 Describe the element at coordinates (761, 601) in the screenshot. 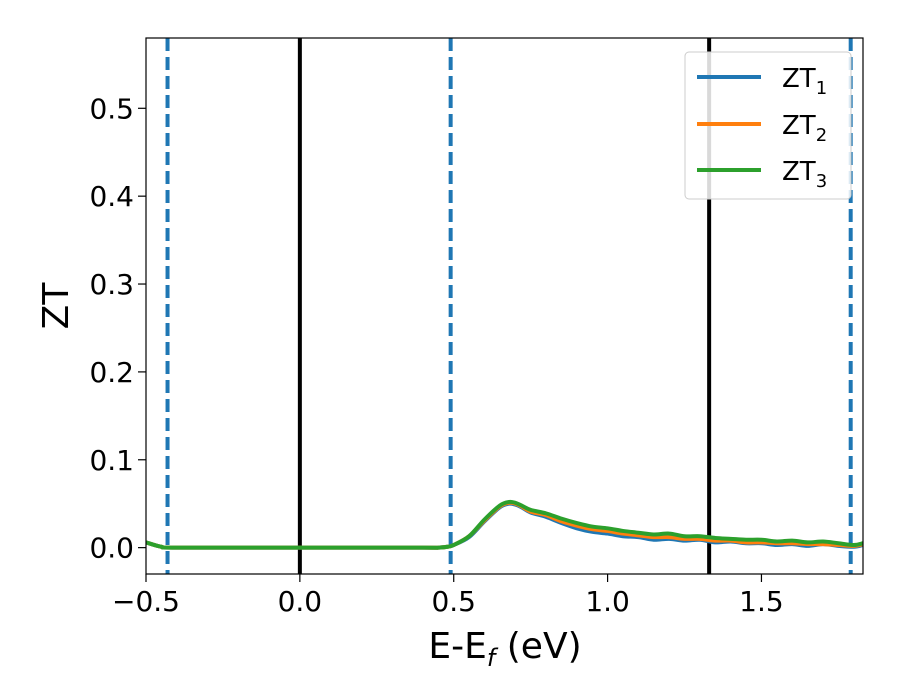

I see `x-tick-label: 1.5` at that location.